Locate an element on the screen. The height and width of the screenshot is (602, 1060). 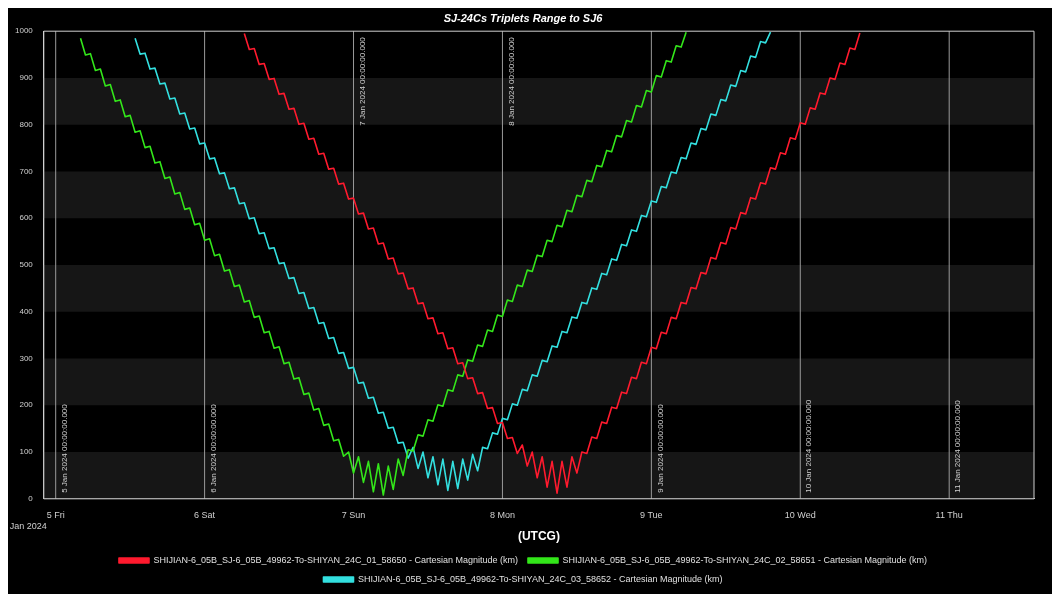
ref-line-label: 10 Jan 2024 00:00:00.000 is located at coordinates (809, 446).